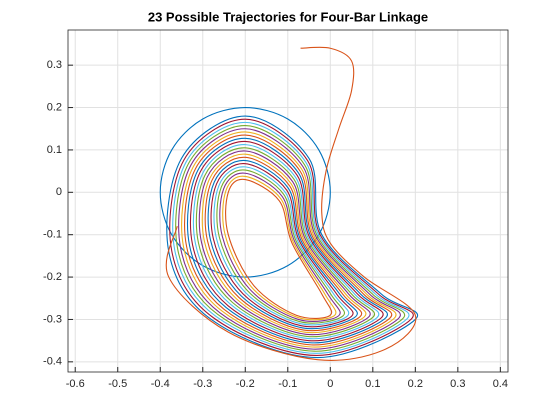  Describe the element at coordinates (52, 319) in the screenshot. I see `y-tick-label: -0.3` at that location.